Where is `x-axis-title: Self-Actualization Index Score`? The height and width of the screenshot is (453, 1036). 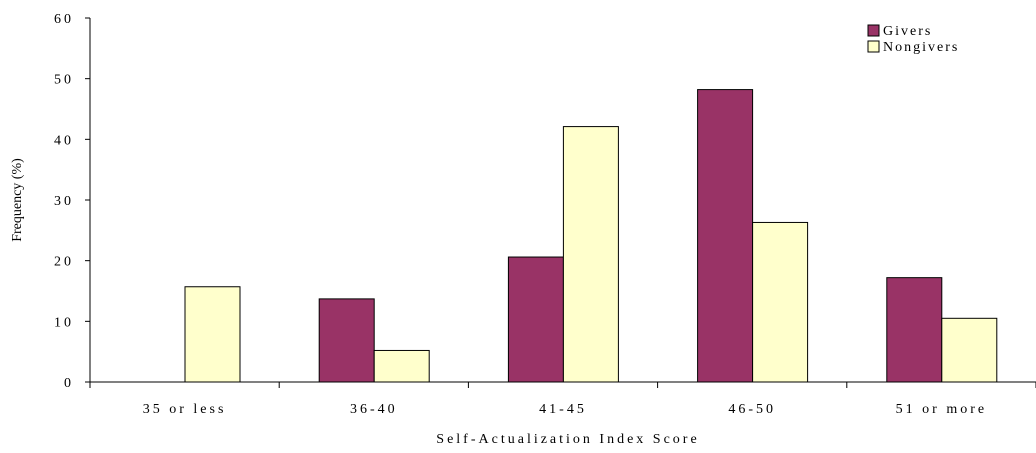 x-axis-title: Self-Actualization Index Score is located at coordinates (567, 439).